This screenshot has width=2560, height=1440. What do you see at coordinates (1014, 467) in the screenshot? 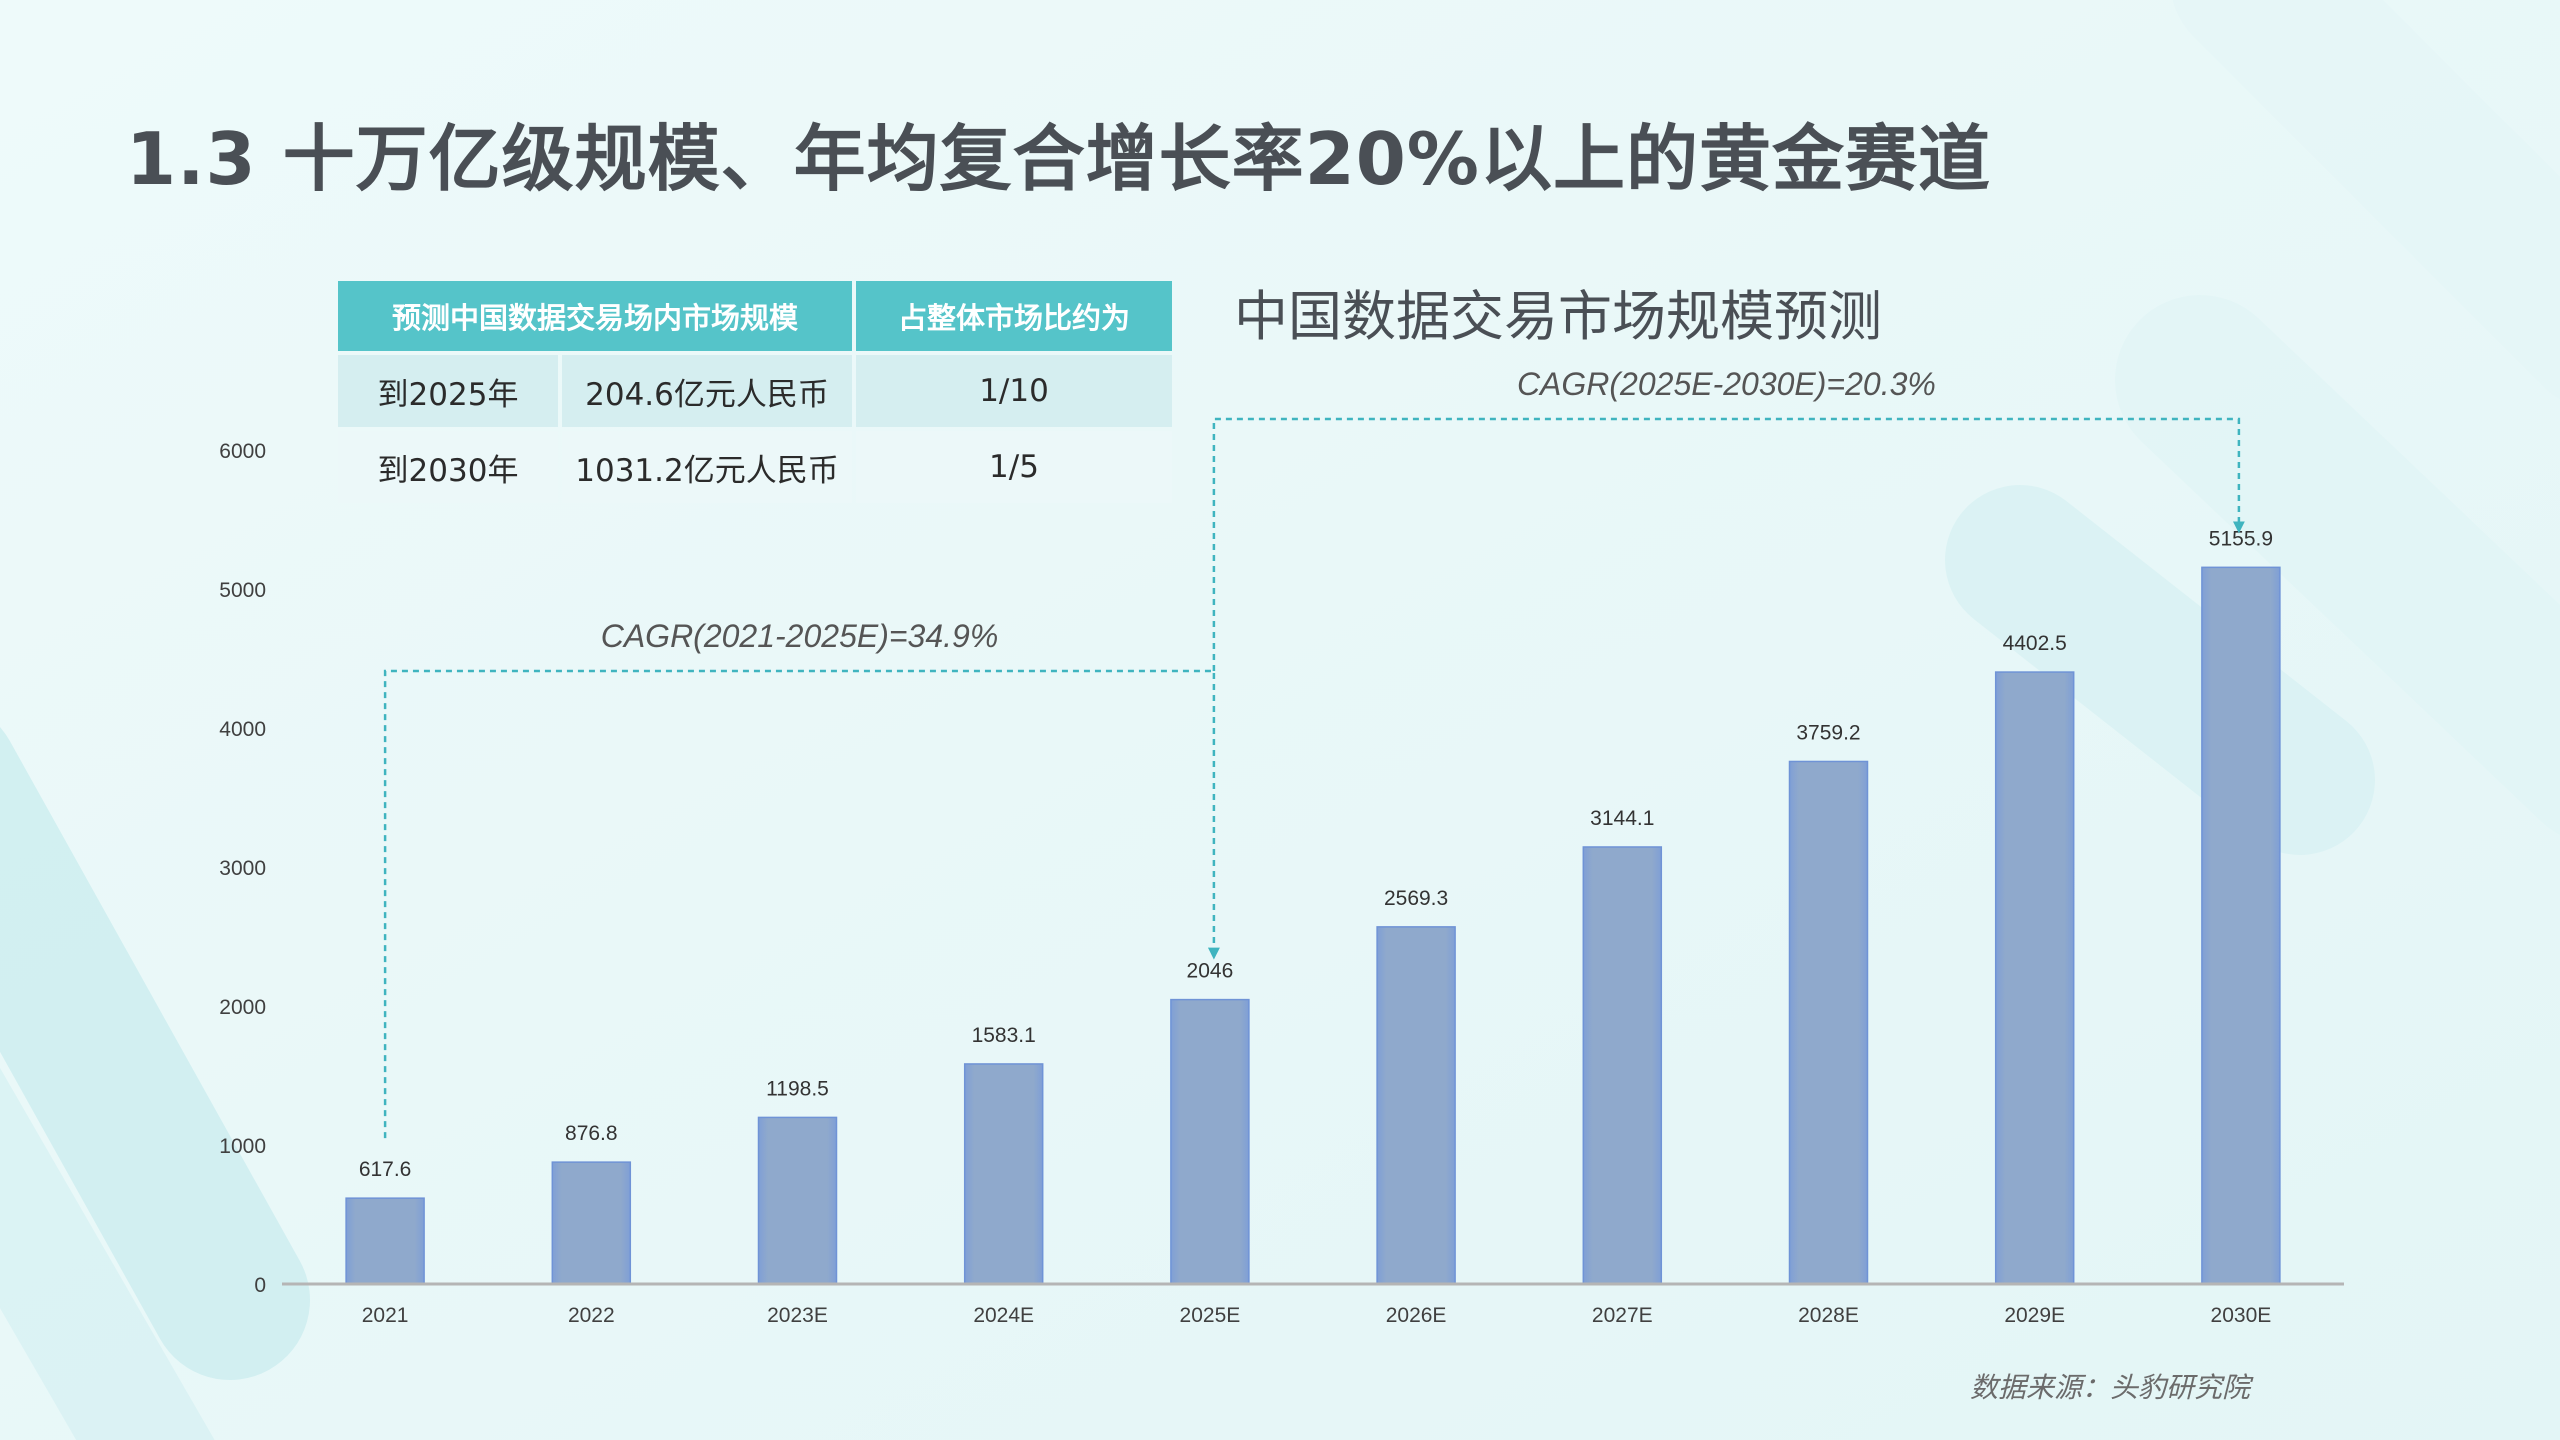
I see `table-cell-share: 1/5` at bounding box center [1014, 467].